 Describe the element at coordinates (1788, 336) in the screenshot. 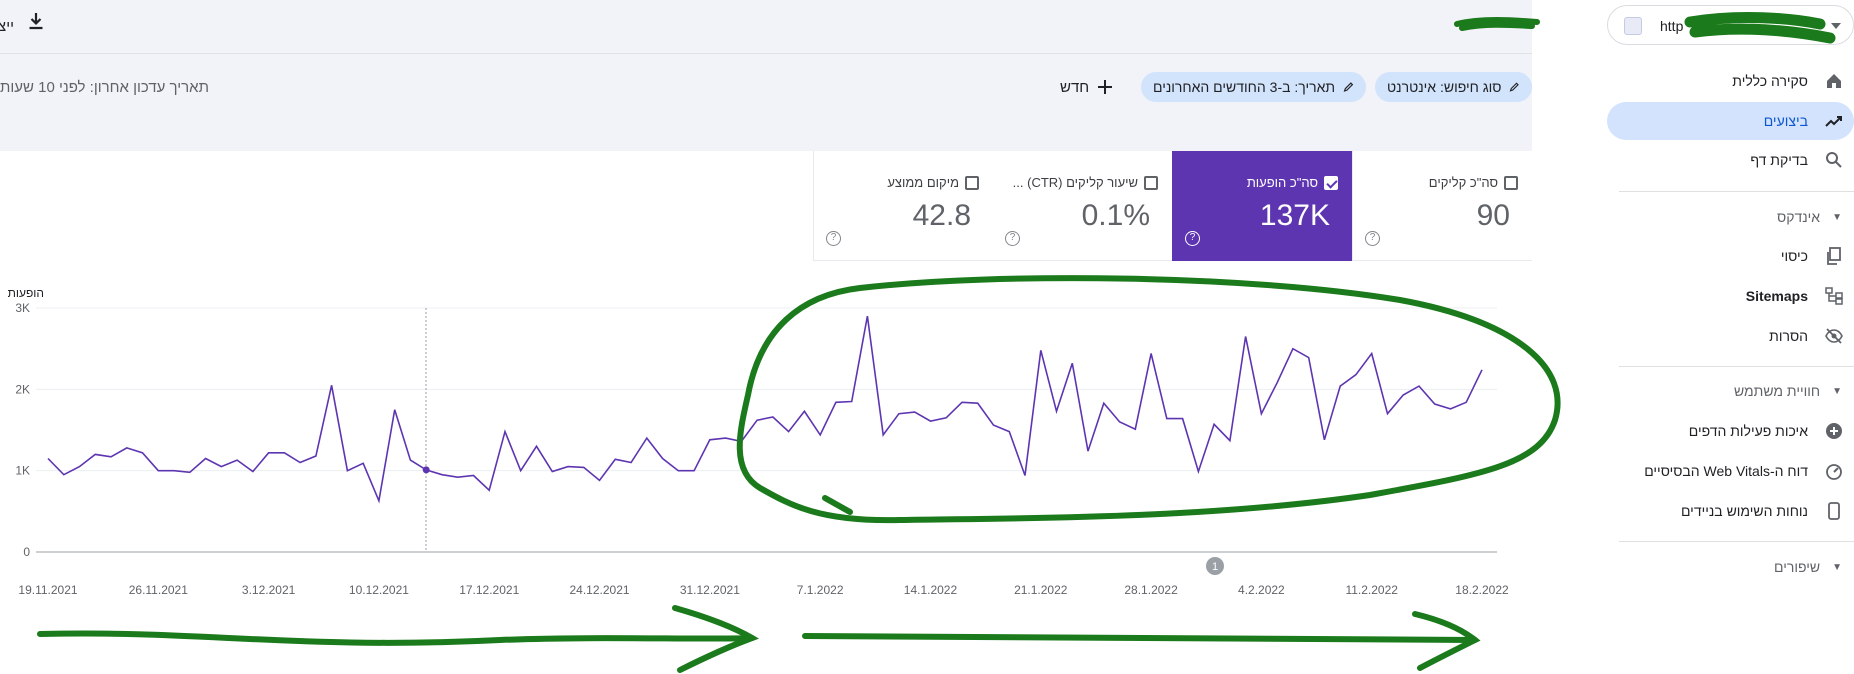

I see `sidebar-item-label: הסרות` at that location.